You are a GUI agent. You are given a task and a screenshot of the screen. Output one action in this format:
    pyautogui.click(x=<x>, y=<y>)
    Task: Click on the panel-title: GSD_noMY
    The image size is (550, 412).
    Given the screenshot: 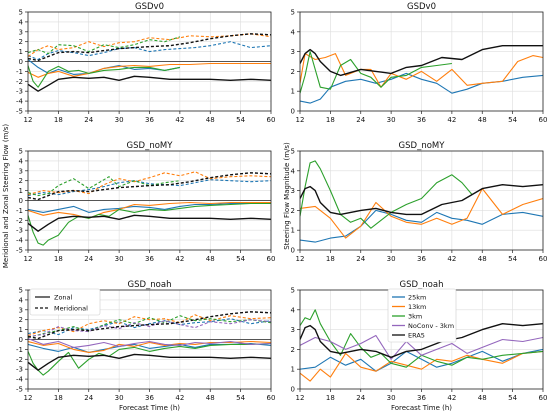 What is the action you would take?
    pyautogui.click(x=422, y=146)
    